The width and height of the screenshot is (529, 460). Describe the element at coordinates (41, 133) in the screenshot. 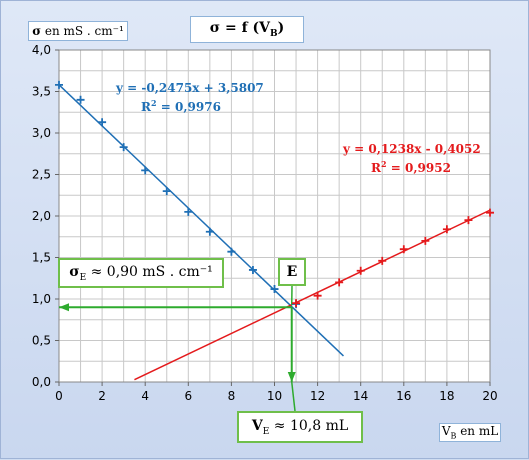

I see `y-tick-label: 3,0` at that location.